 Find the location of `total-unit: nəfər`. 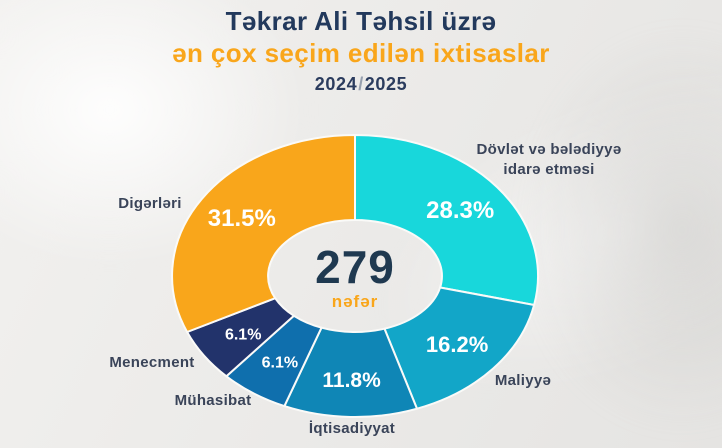

total-unit: nəfər is located at coordinates (355, 301).